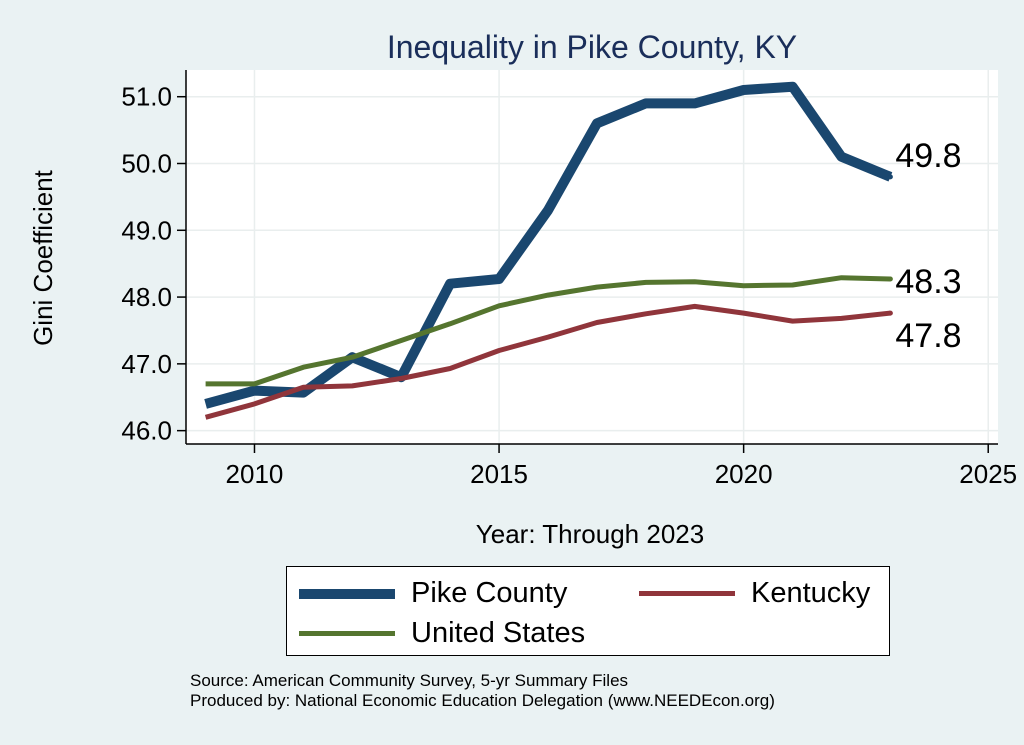  What do you see at coordinates (146, 97) in the screenshot?
I see `y-tick-label: 51.0` at bounding box center [146, 97].